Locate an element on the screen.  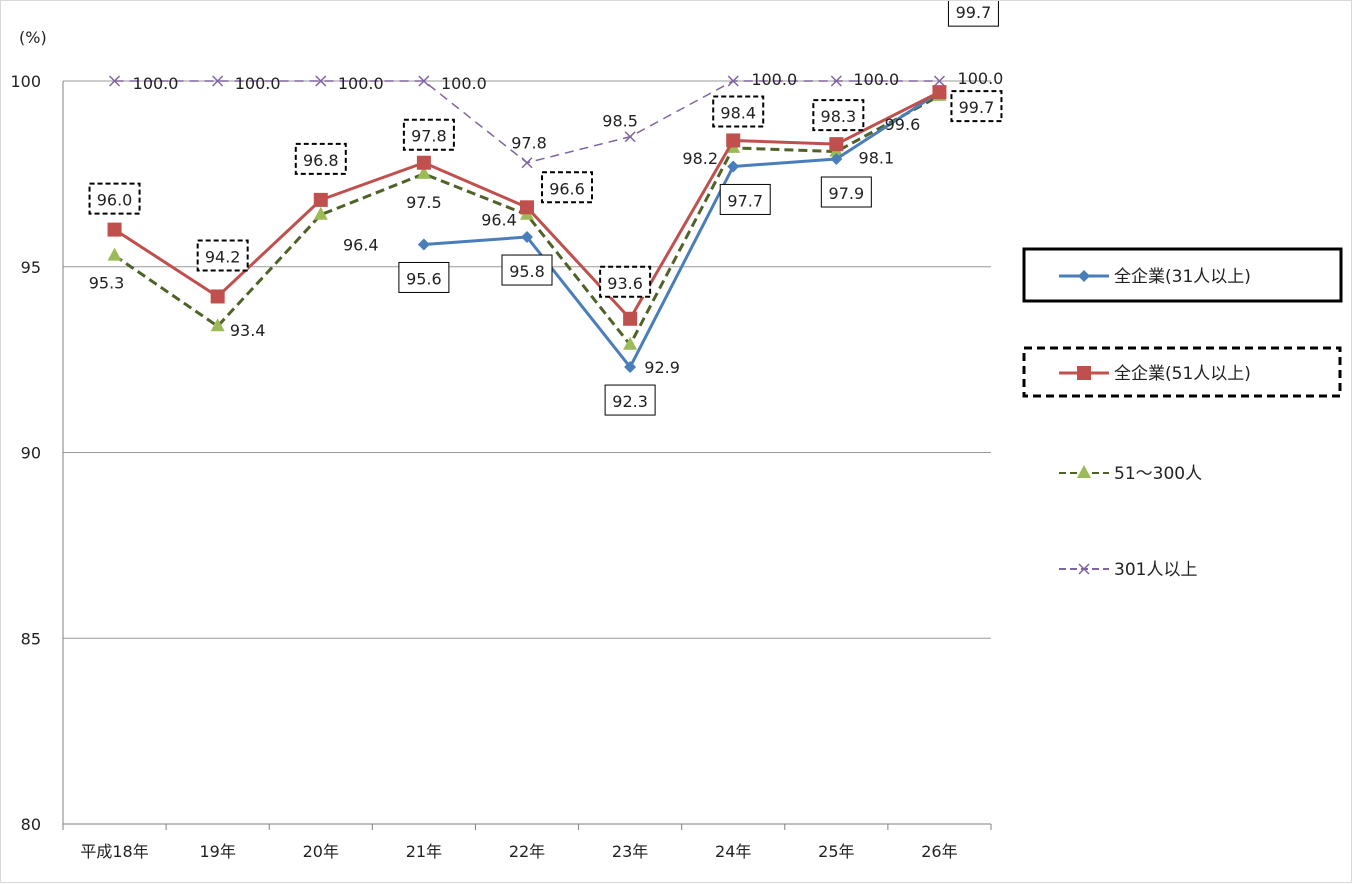
data-label-text: 97.5 is located at coordinates (424, 202).